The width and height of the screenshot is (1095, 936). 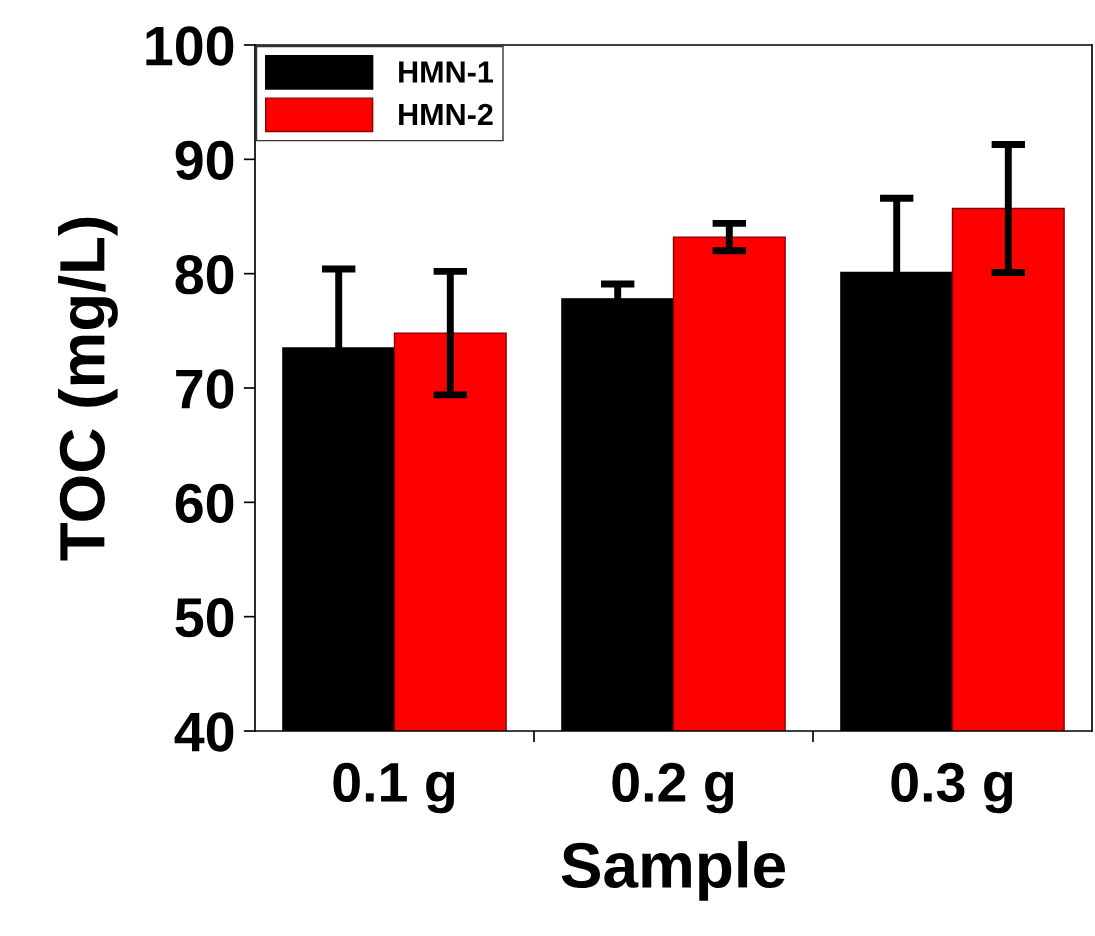 I want to click on legend-label: HMN-1, so click(x=446, y=72).